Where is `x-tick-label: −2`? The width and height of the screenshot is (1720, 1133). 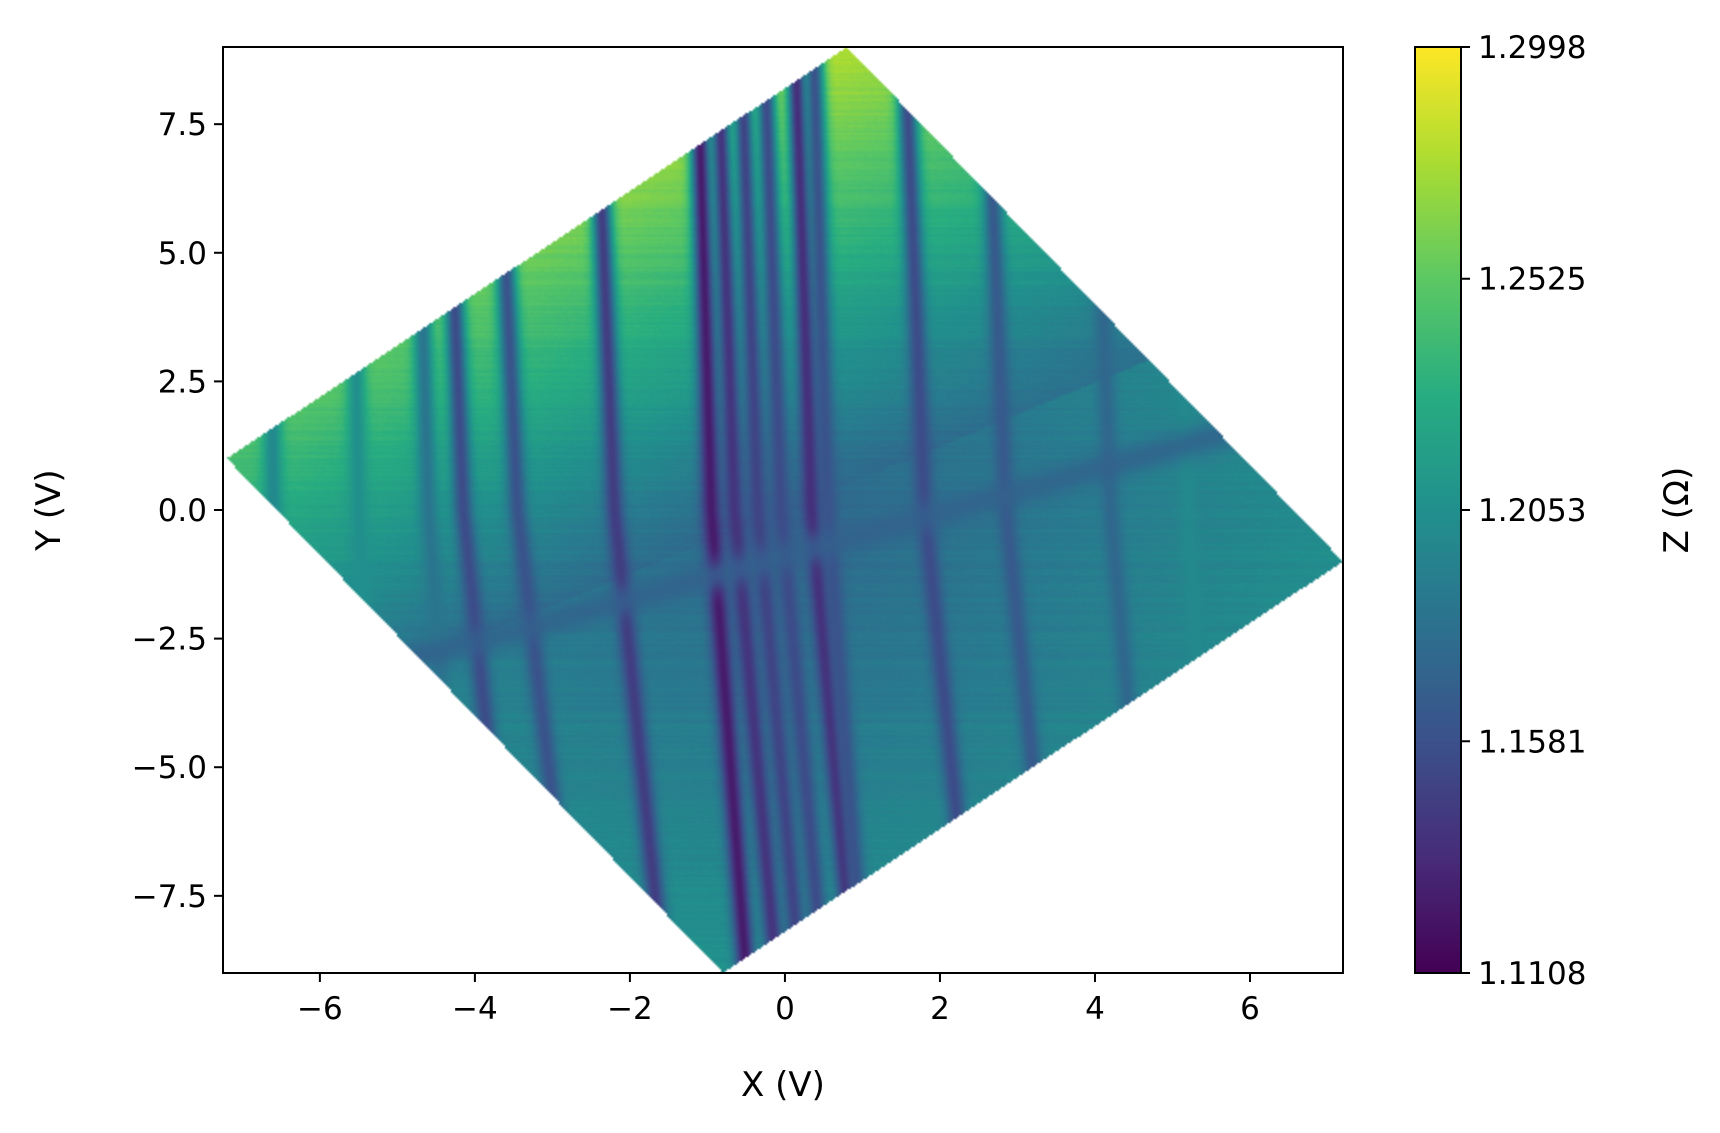
x-tick-label: −2 is located at coordinates (630, 1009).